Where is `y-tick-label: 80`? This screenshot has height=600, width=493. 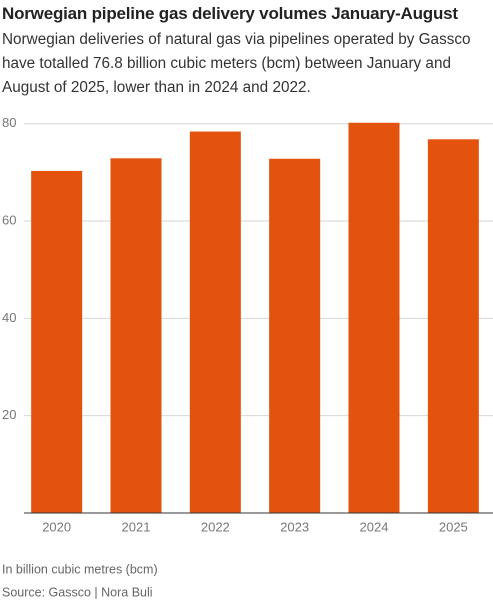
y-tick-label: 80 is located at coordinates (9, 122).